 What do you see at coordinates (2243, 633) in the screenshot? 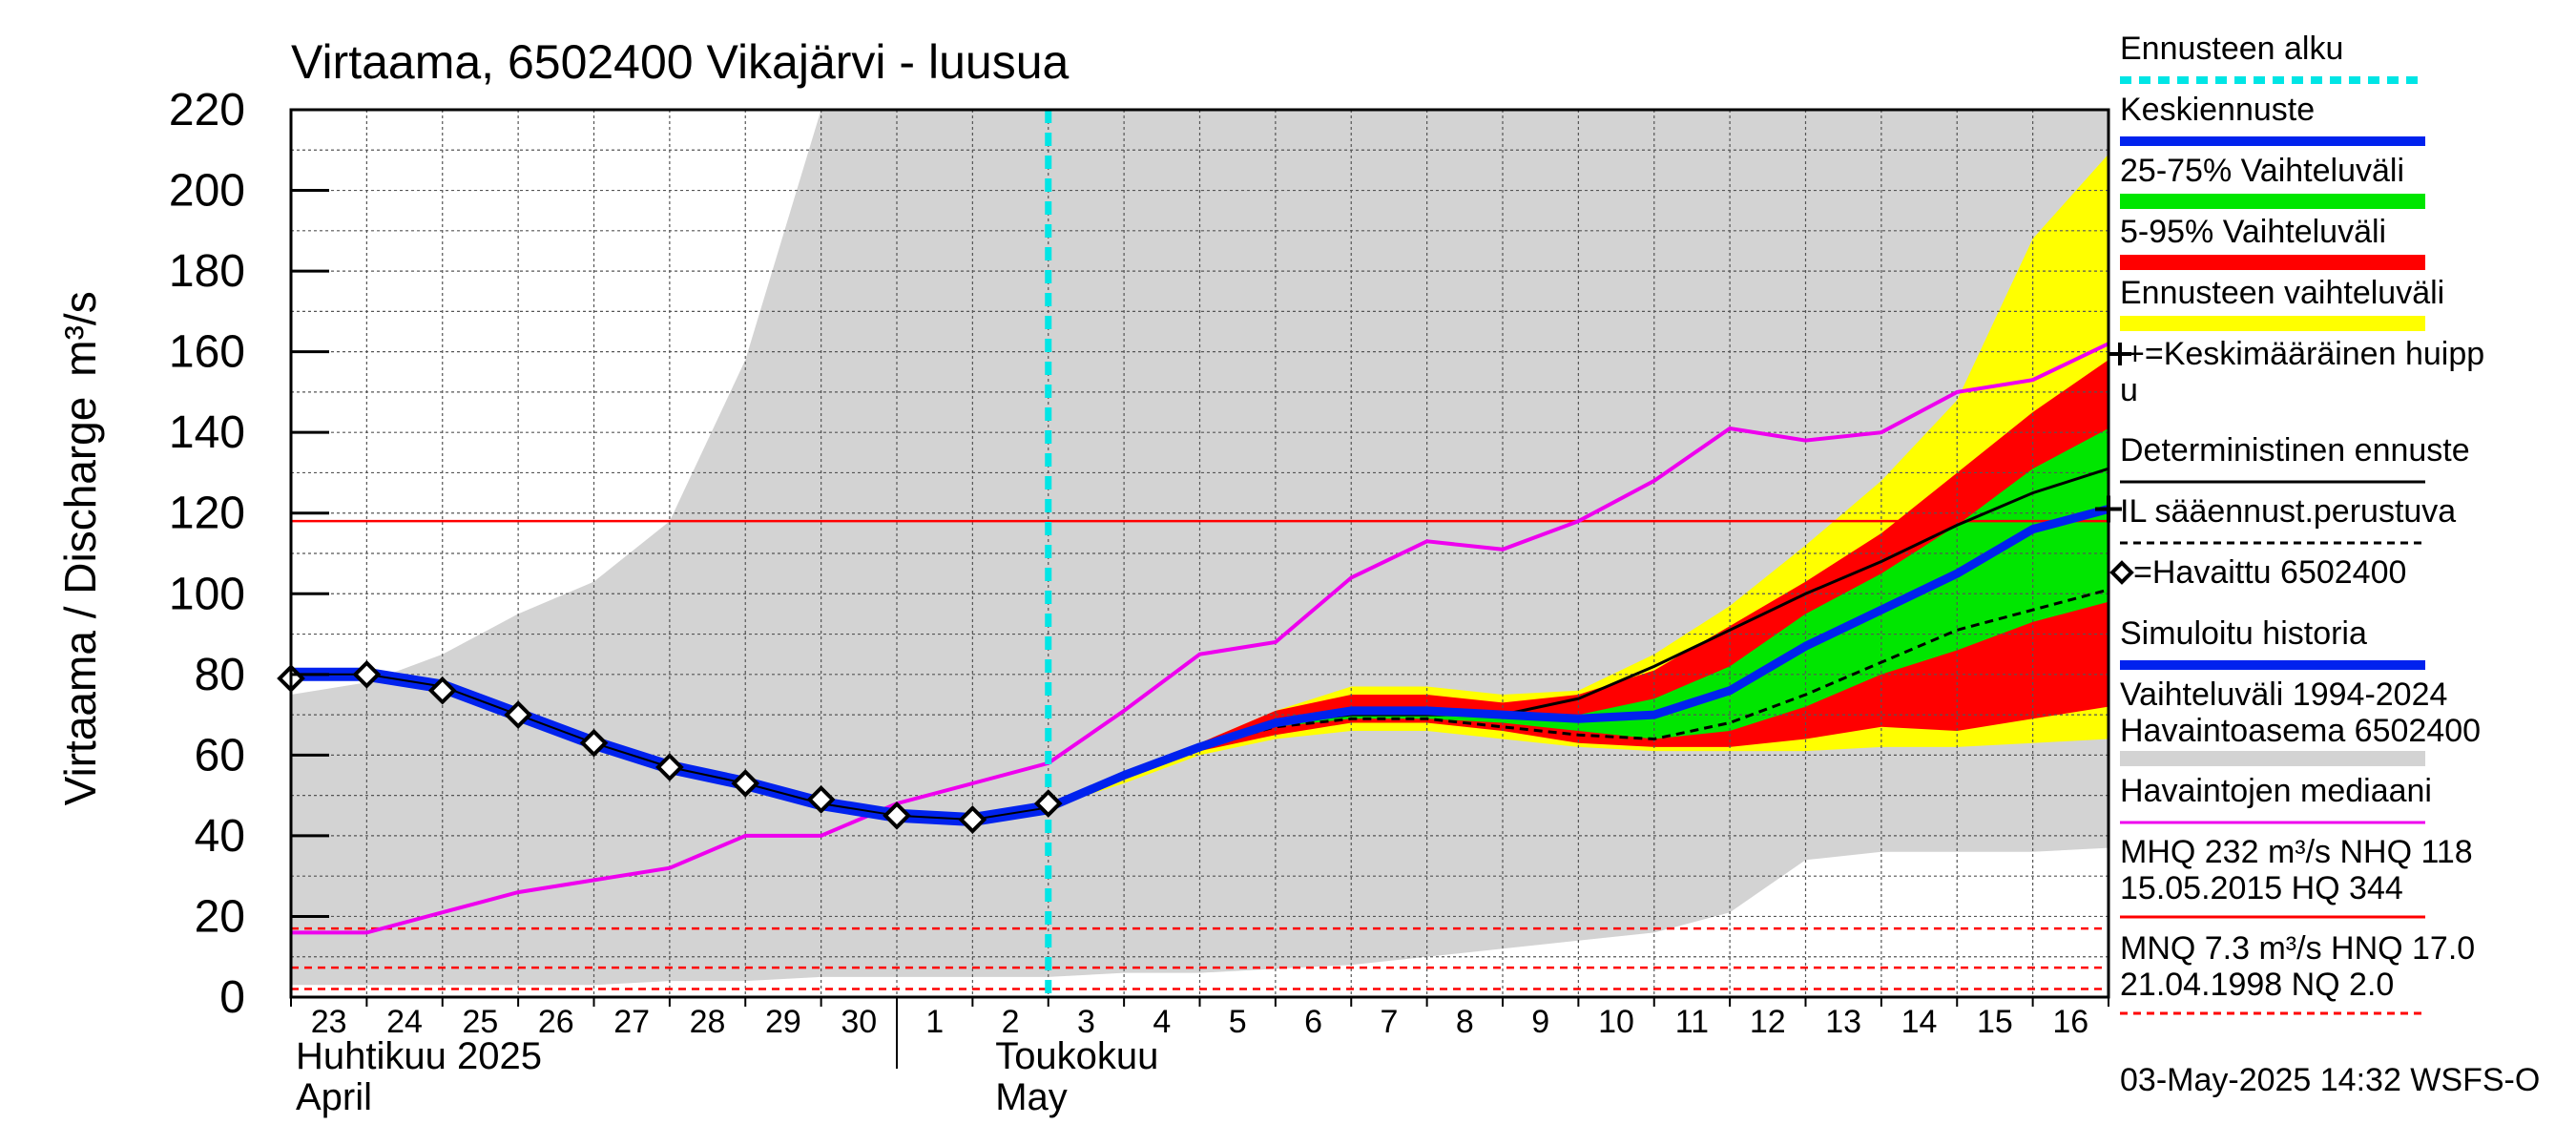
I see `legend-label-sim: Simuloitu historia` at bounding box center [2243, 633].